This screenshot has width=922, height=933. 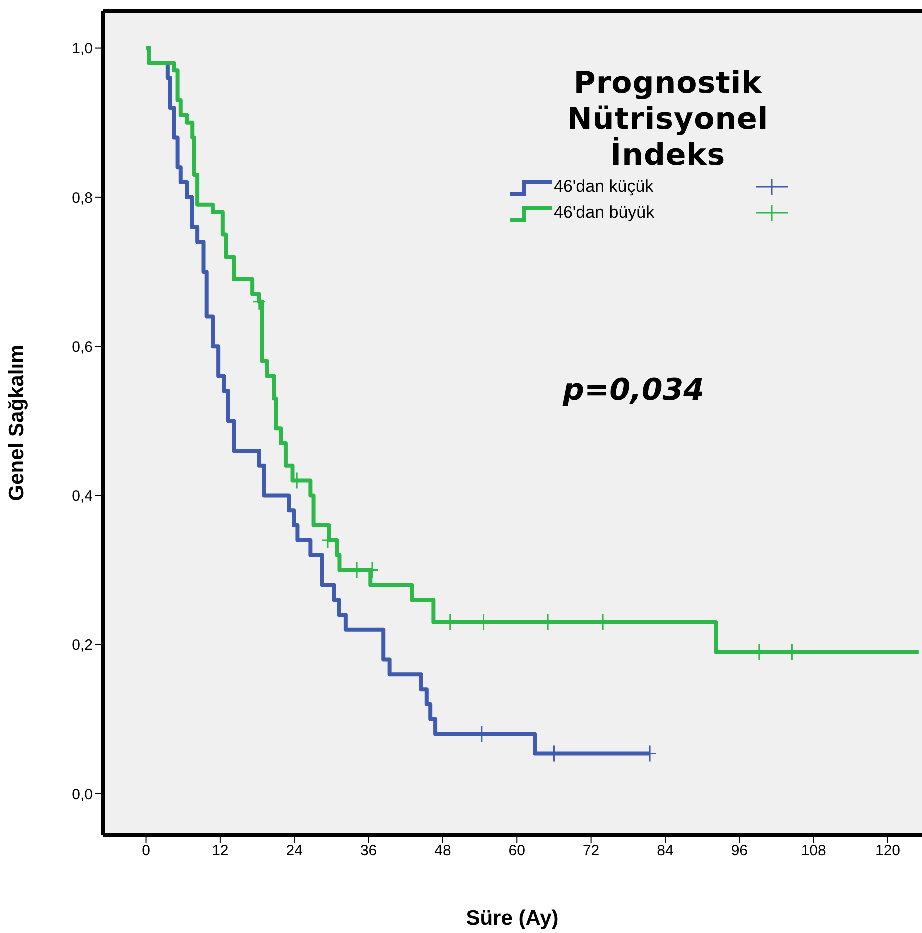 What do you see at coordinates (813, 851) in the screenshot?
I see `x-tick-label: 108` at bounding box center [813, 851].